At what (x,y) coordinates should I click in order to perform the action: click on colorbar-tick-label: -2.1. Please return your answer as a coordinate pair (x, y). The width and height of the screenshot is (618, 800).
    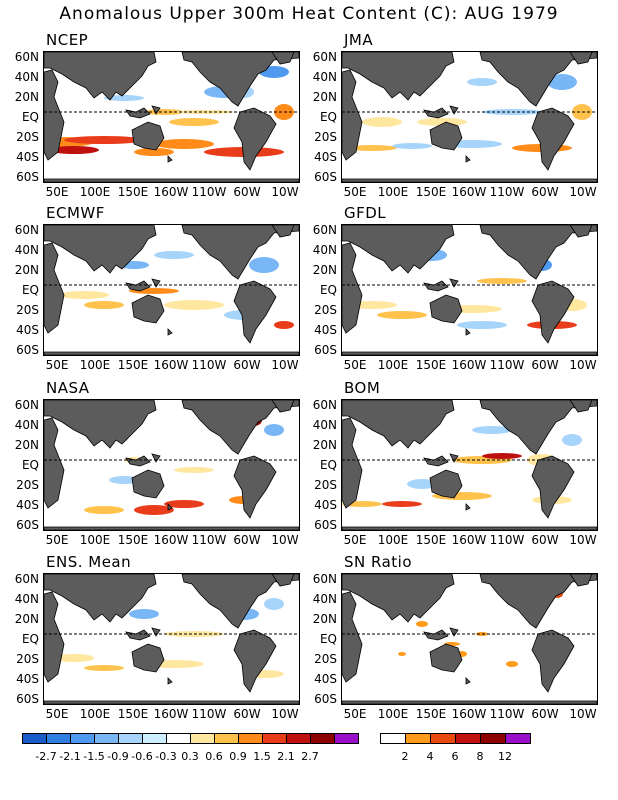
    Looking at the image, I should click on (70, 756).